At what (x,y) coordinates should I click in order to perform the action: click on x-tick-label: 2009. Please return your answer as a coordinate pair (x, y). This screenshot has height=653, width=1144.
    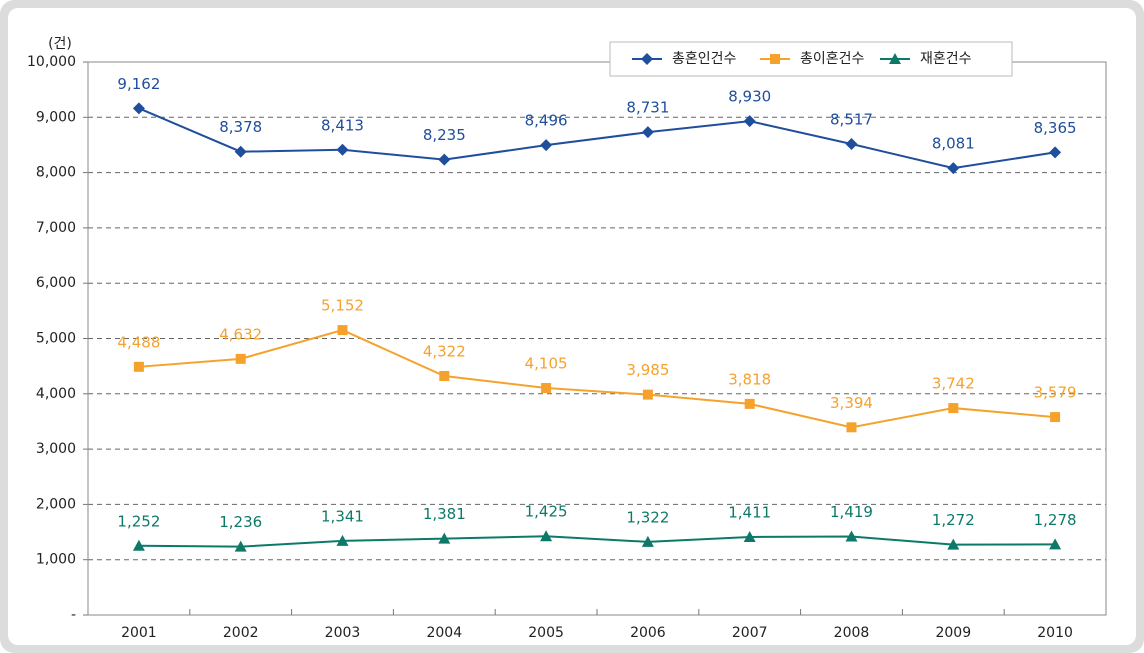
    Looking at the image, I should click on (953, 633).